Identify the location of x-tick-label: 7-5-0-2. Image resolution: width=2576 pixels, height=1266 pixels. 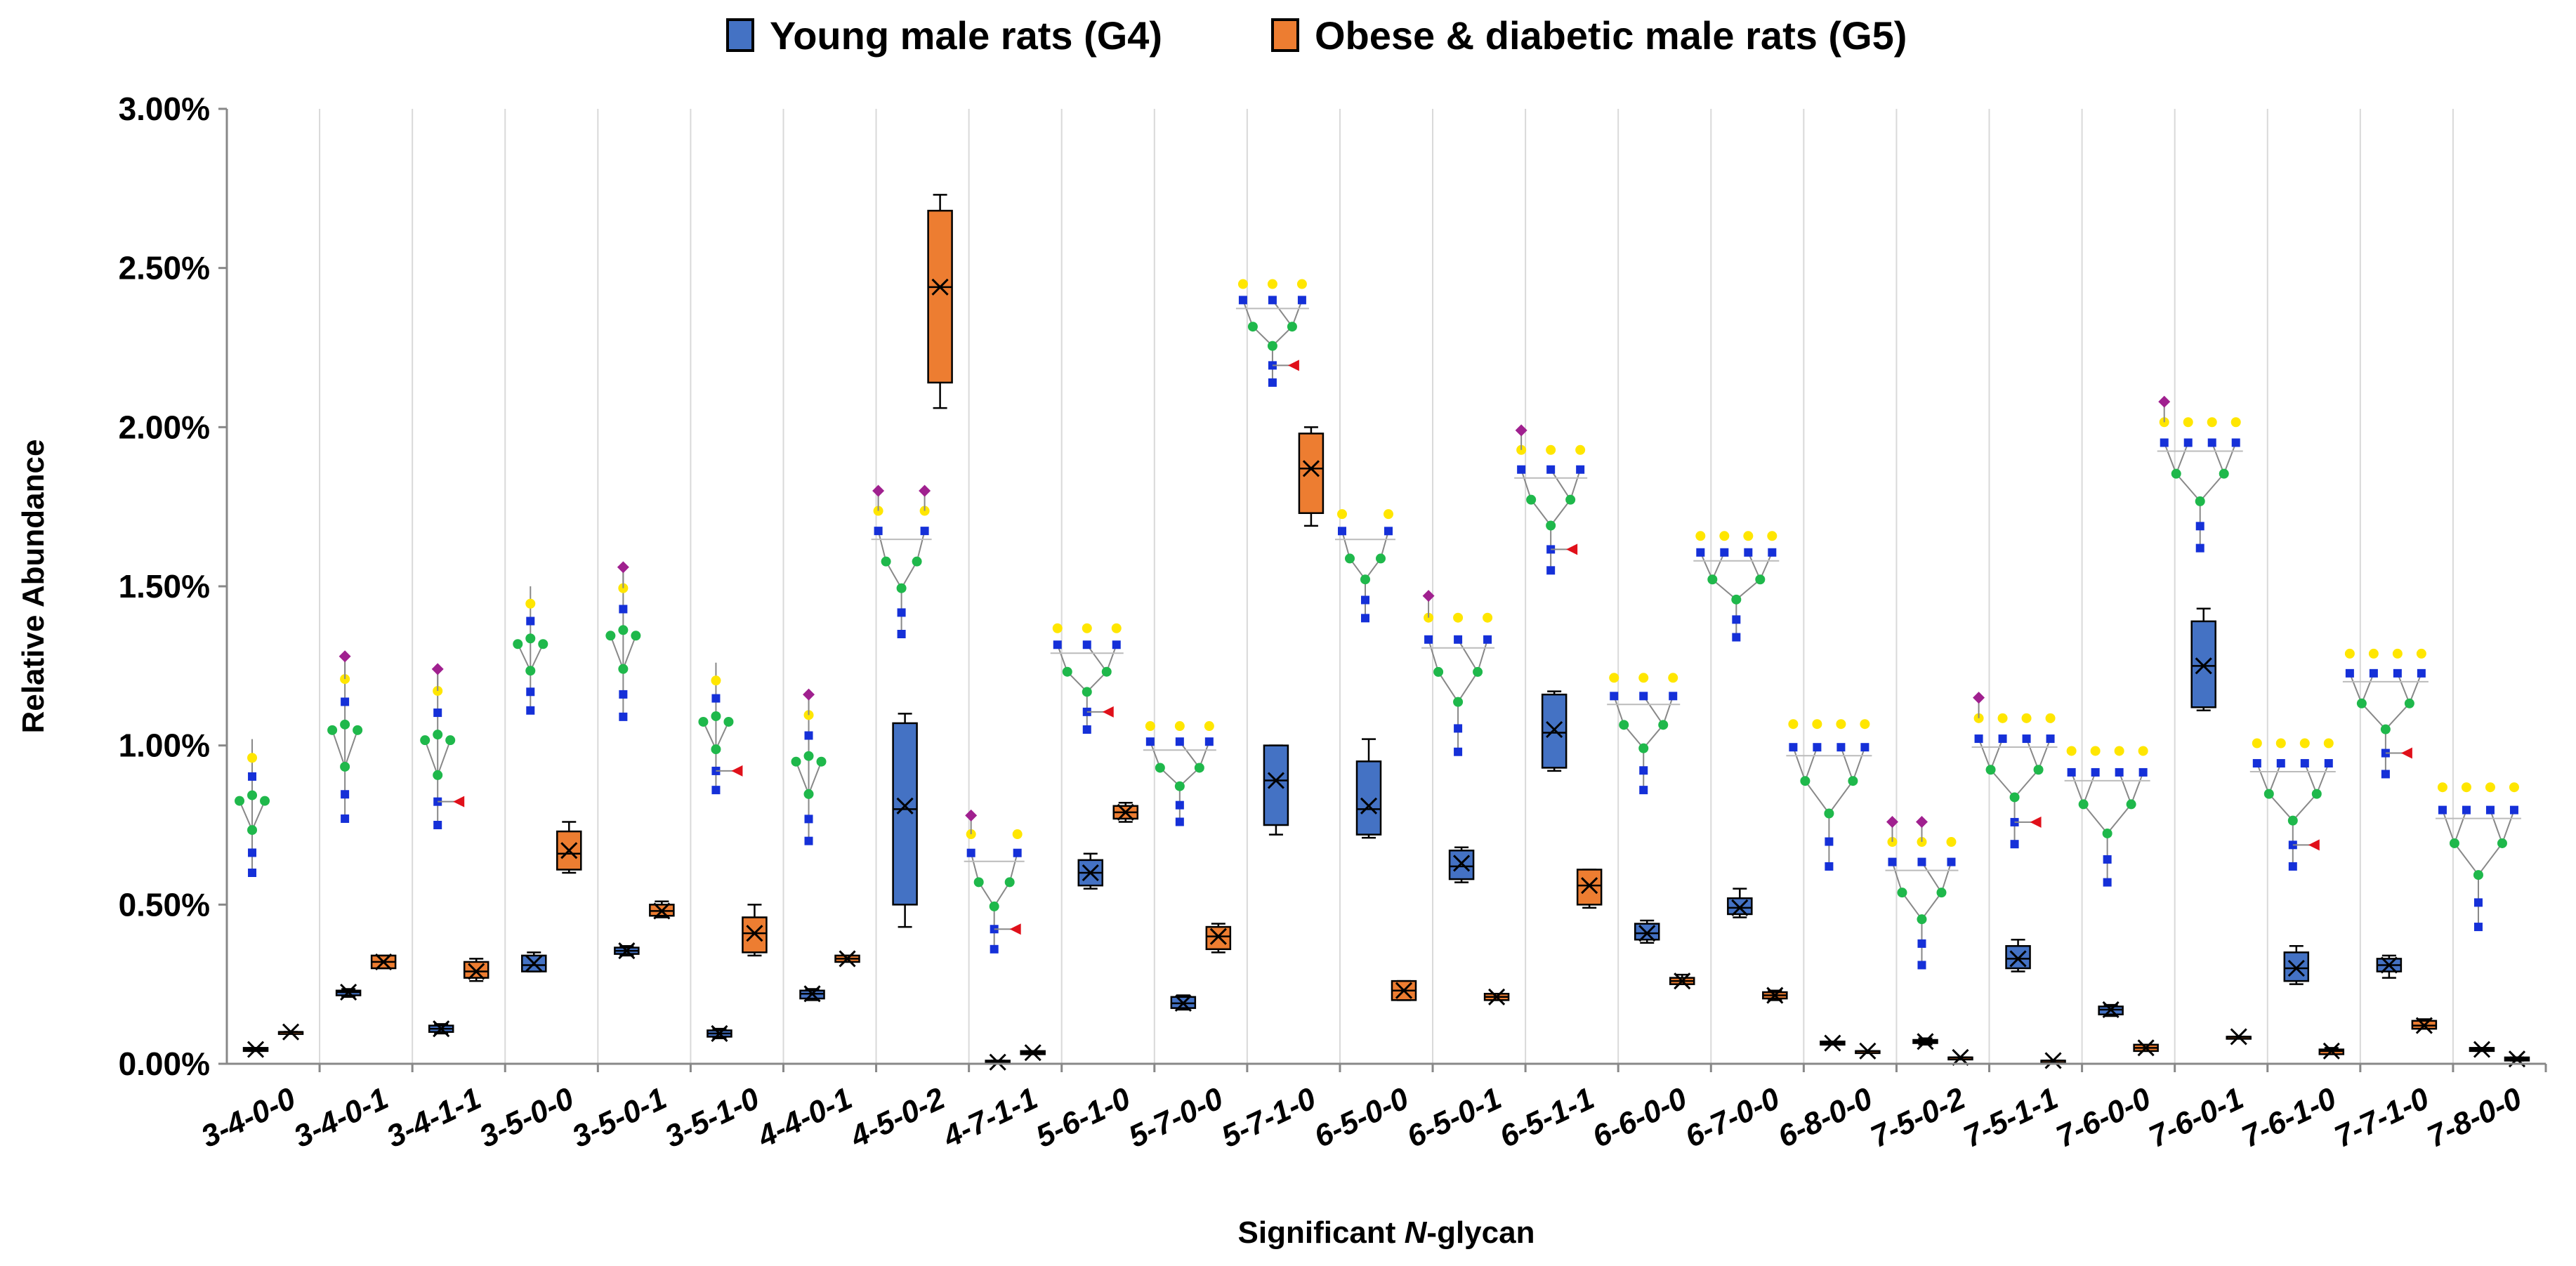
(1918, 1117).